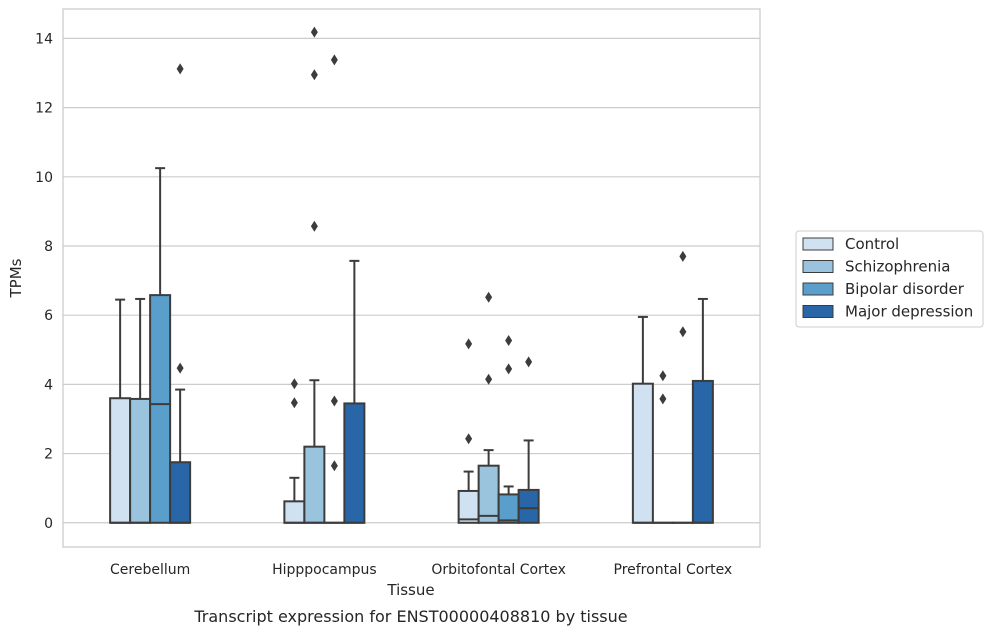 The width and height of the screenshot is (992, 634). Describe the element at coordinates (48, 385) in the screenshot. I see `y-tick-label: 4` at that location.